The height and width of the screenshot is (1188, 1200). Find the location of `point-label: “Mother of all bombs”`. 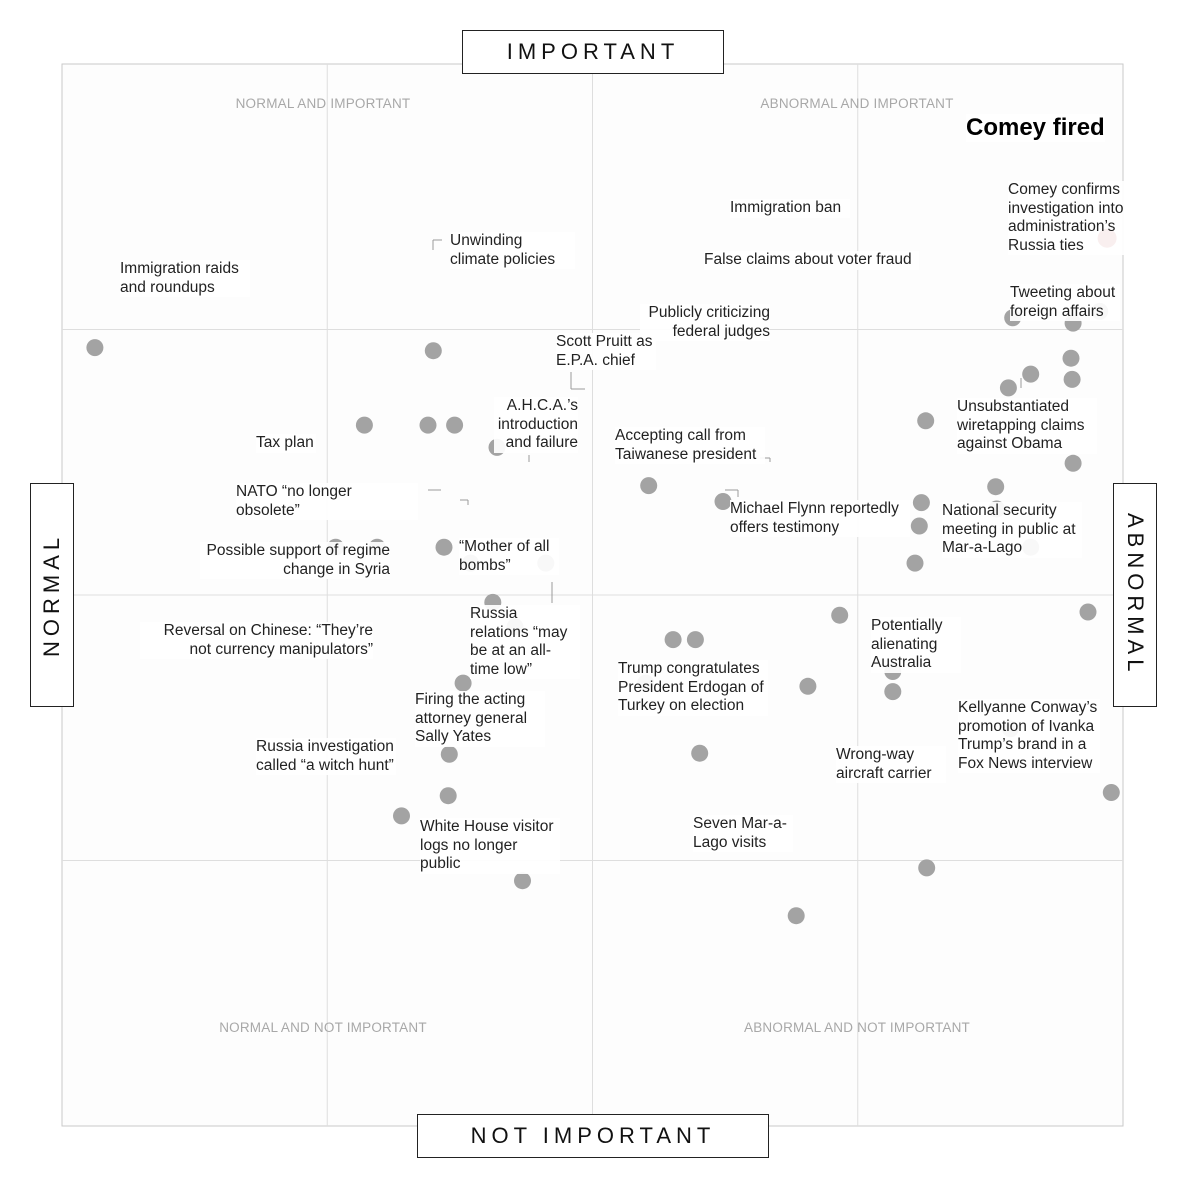

point-label: “Mother of all bombs” is located at coordinates (509, 556).